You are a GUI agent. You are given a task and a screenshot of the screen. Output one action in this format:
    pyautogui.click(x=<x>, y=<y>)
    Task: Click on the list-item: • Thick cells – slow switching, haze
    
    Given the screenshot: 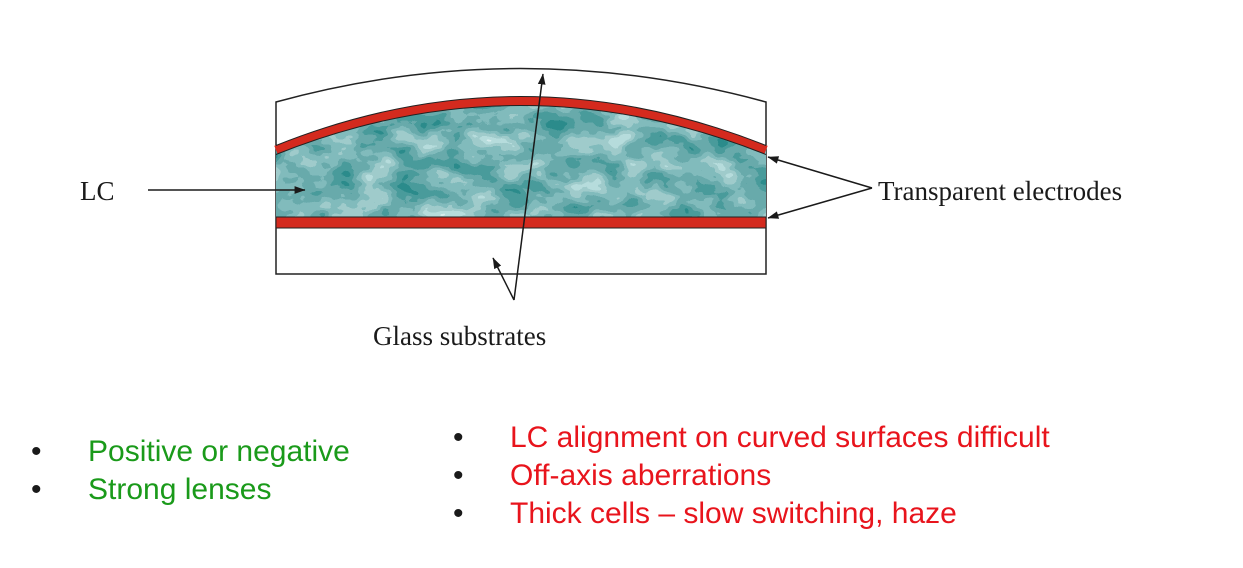 What is the action you would take?
    pyautogui.click(x=750, y=514)
    